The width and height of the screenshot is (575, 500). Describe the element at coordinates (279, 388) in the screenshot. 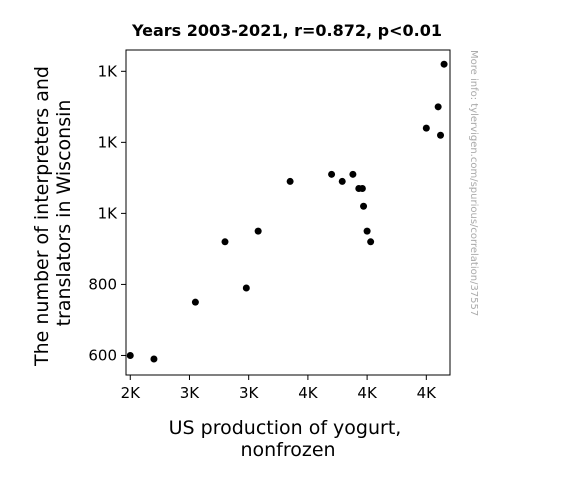

I see `x-axis-ticks: 2K 3K 3K 4K 4K 4K` at that location.